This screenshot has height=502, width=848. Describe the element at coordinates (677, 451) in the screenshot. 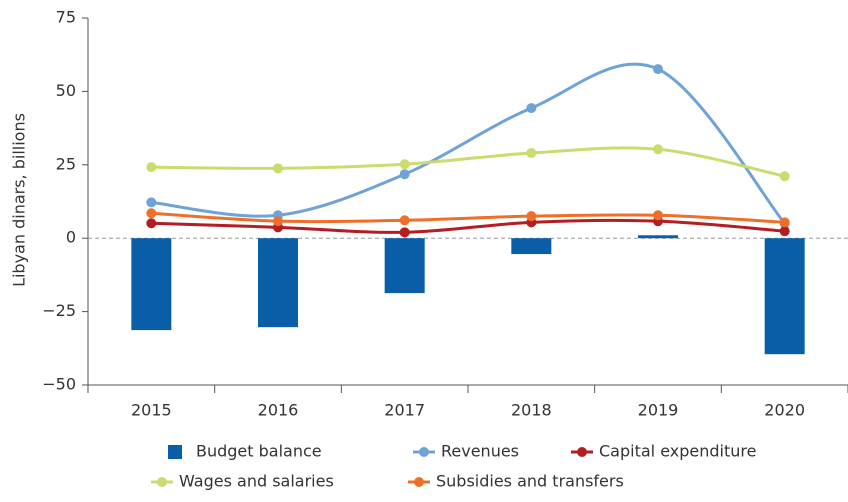

I see `legend-label: Capital expenditure` at that location.